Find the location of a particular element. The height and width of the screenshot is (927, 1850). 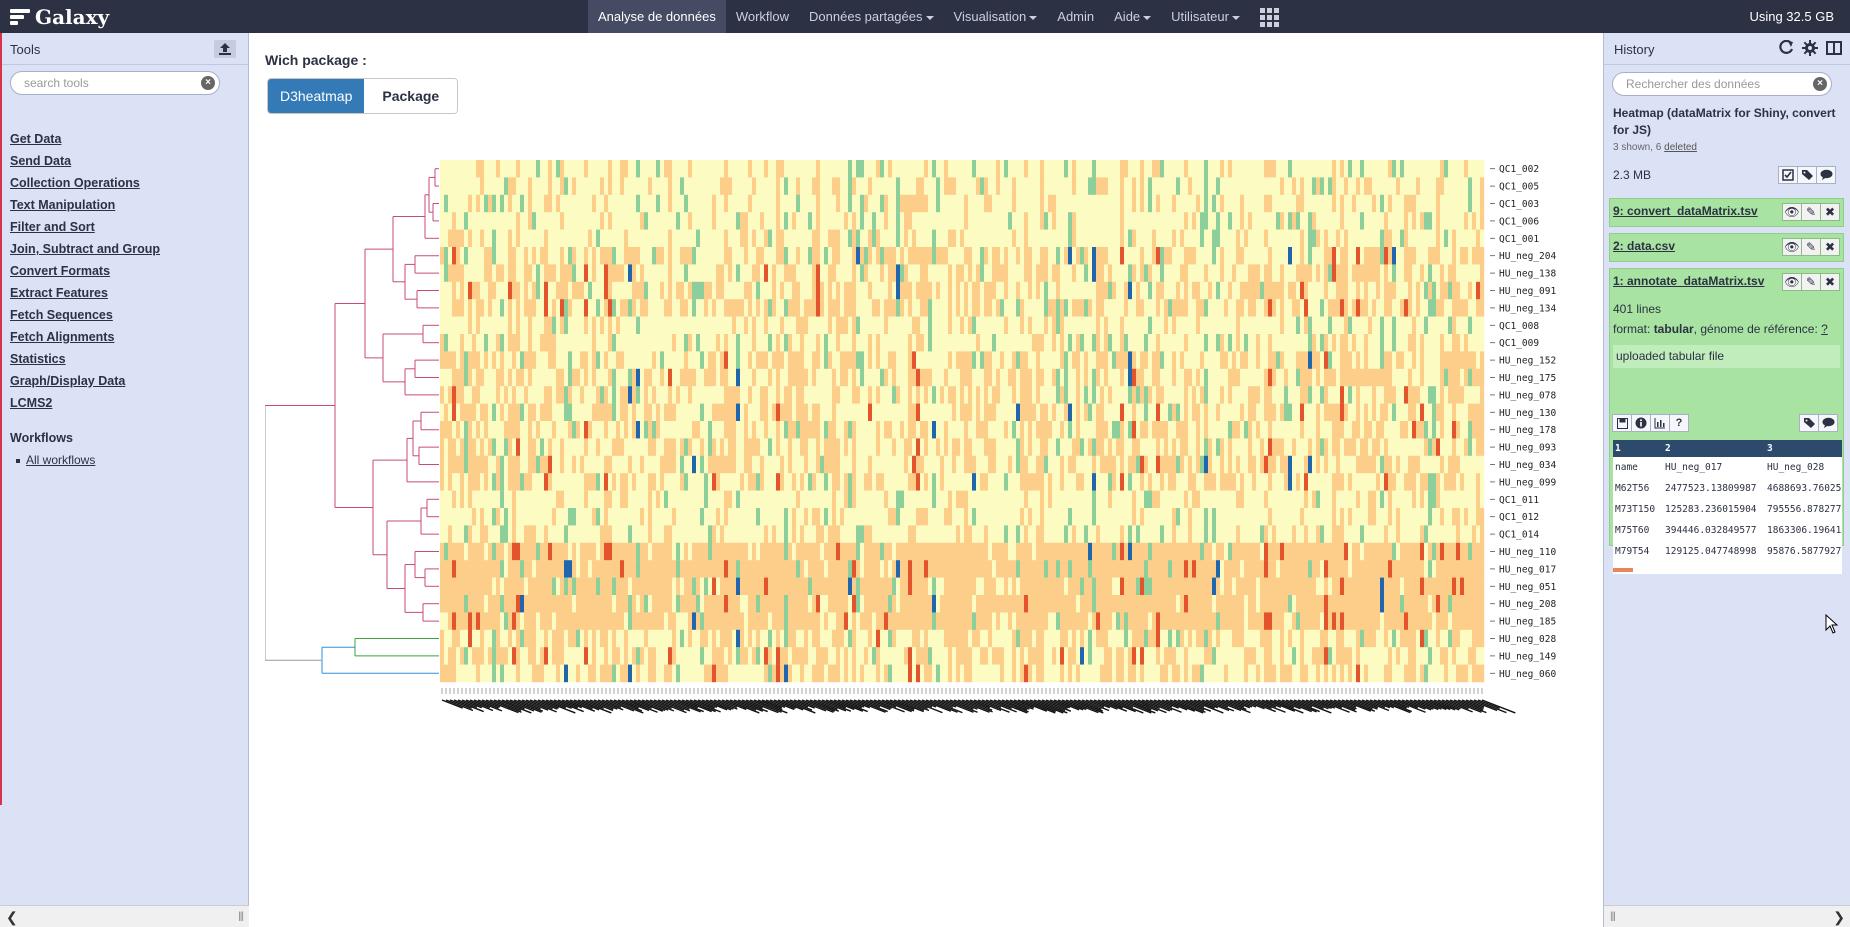

tab-d3heatmap: D3heatmap is located at coordinates (316, 96).